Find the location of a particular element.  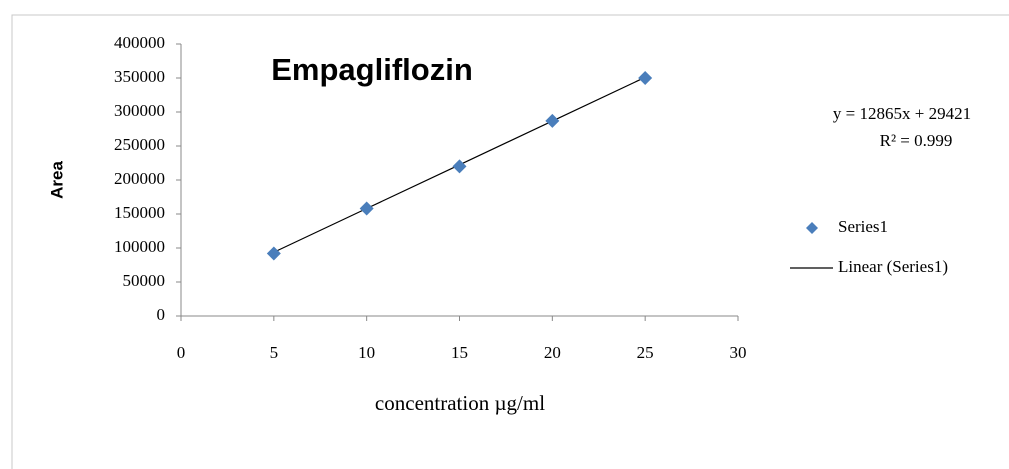

y-tick-label: 200000 is located at coordinates (139, 178).